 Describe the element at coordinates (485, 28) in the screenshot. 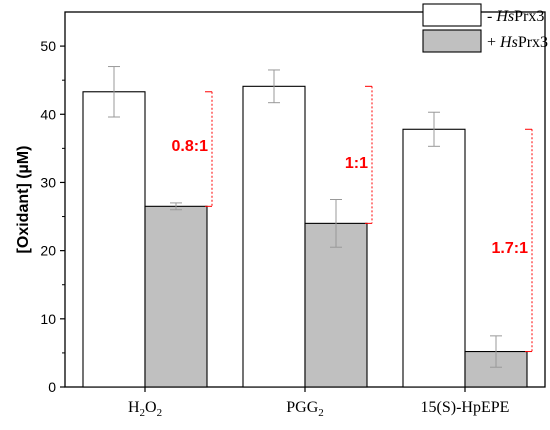

I see `legend: - HsPrx3 + HsPrx3` at that location.